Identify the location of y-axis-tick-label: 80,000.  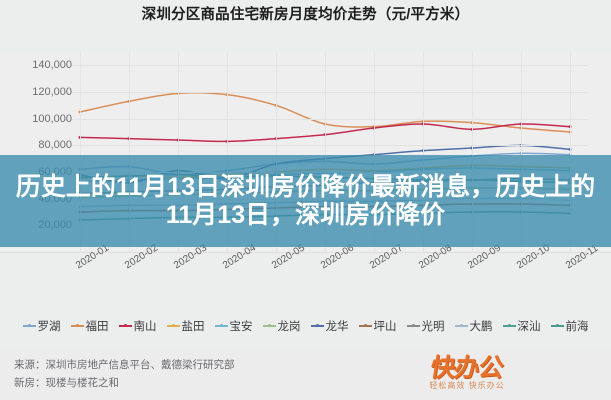
(55, 145).